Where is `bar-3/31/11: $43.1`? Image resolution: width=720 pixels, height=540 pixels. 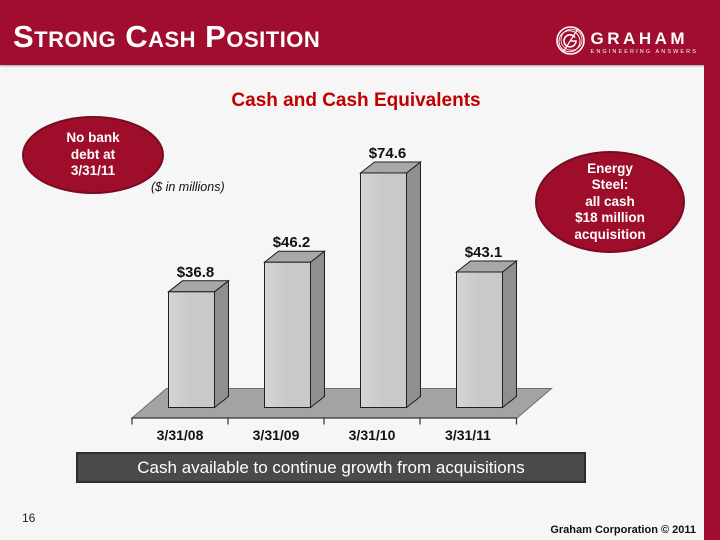 bar-3/31/11: $43.1 is located at coordinates (486, 326).